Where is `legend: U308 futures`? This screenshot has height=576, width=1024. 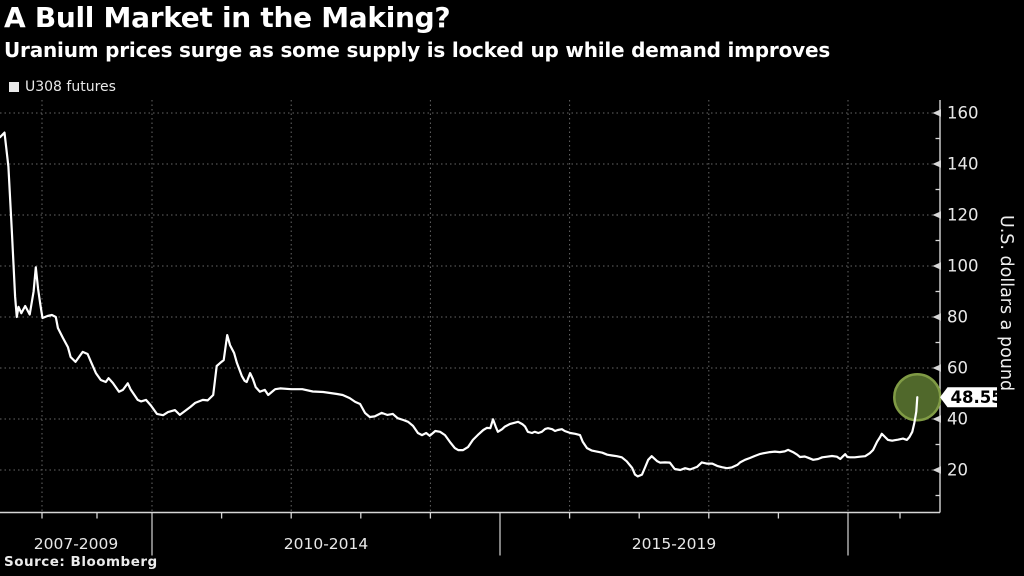
legend: U308 futures is located at coordinates (62, 87).